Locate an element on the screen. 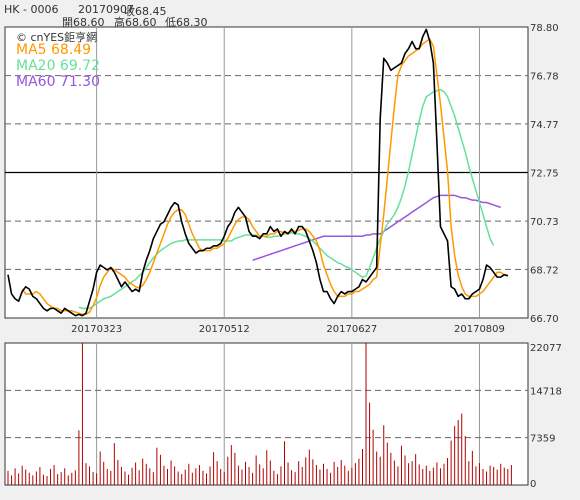 This screenshot has height=500, width=580. volume-y-tick-label: 22077 is located at coordinates (546, 348).